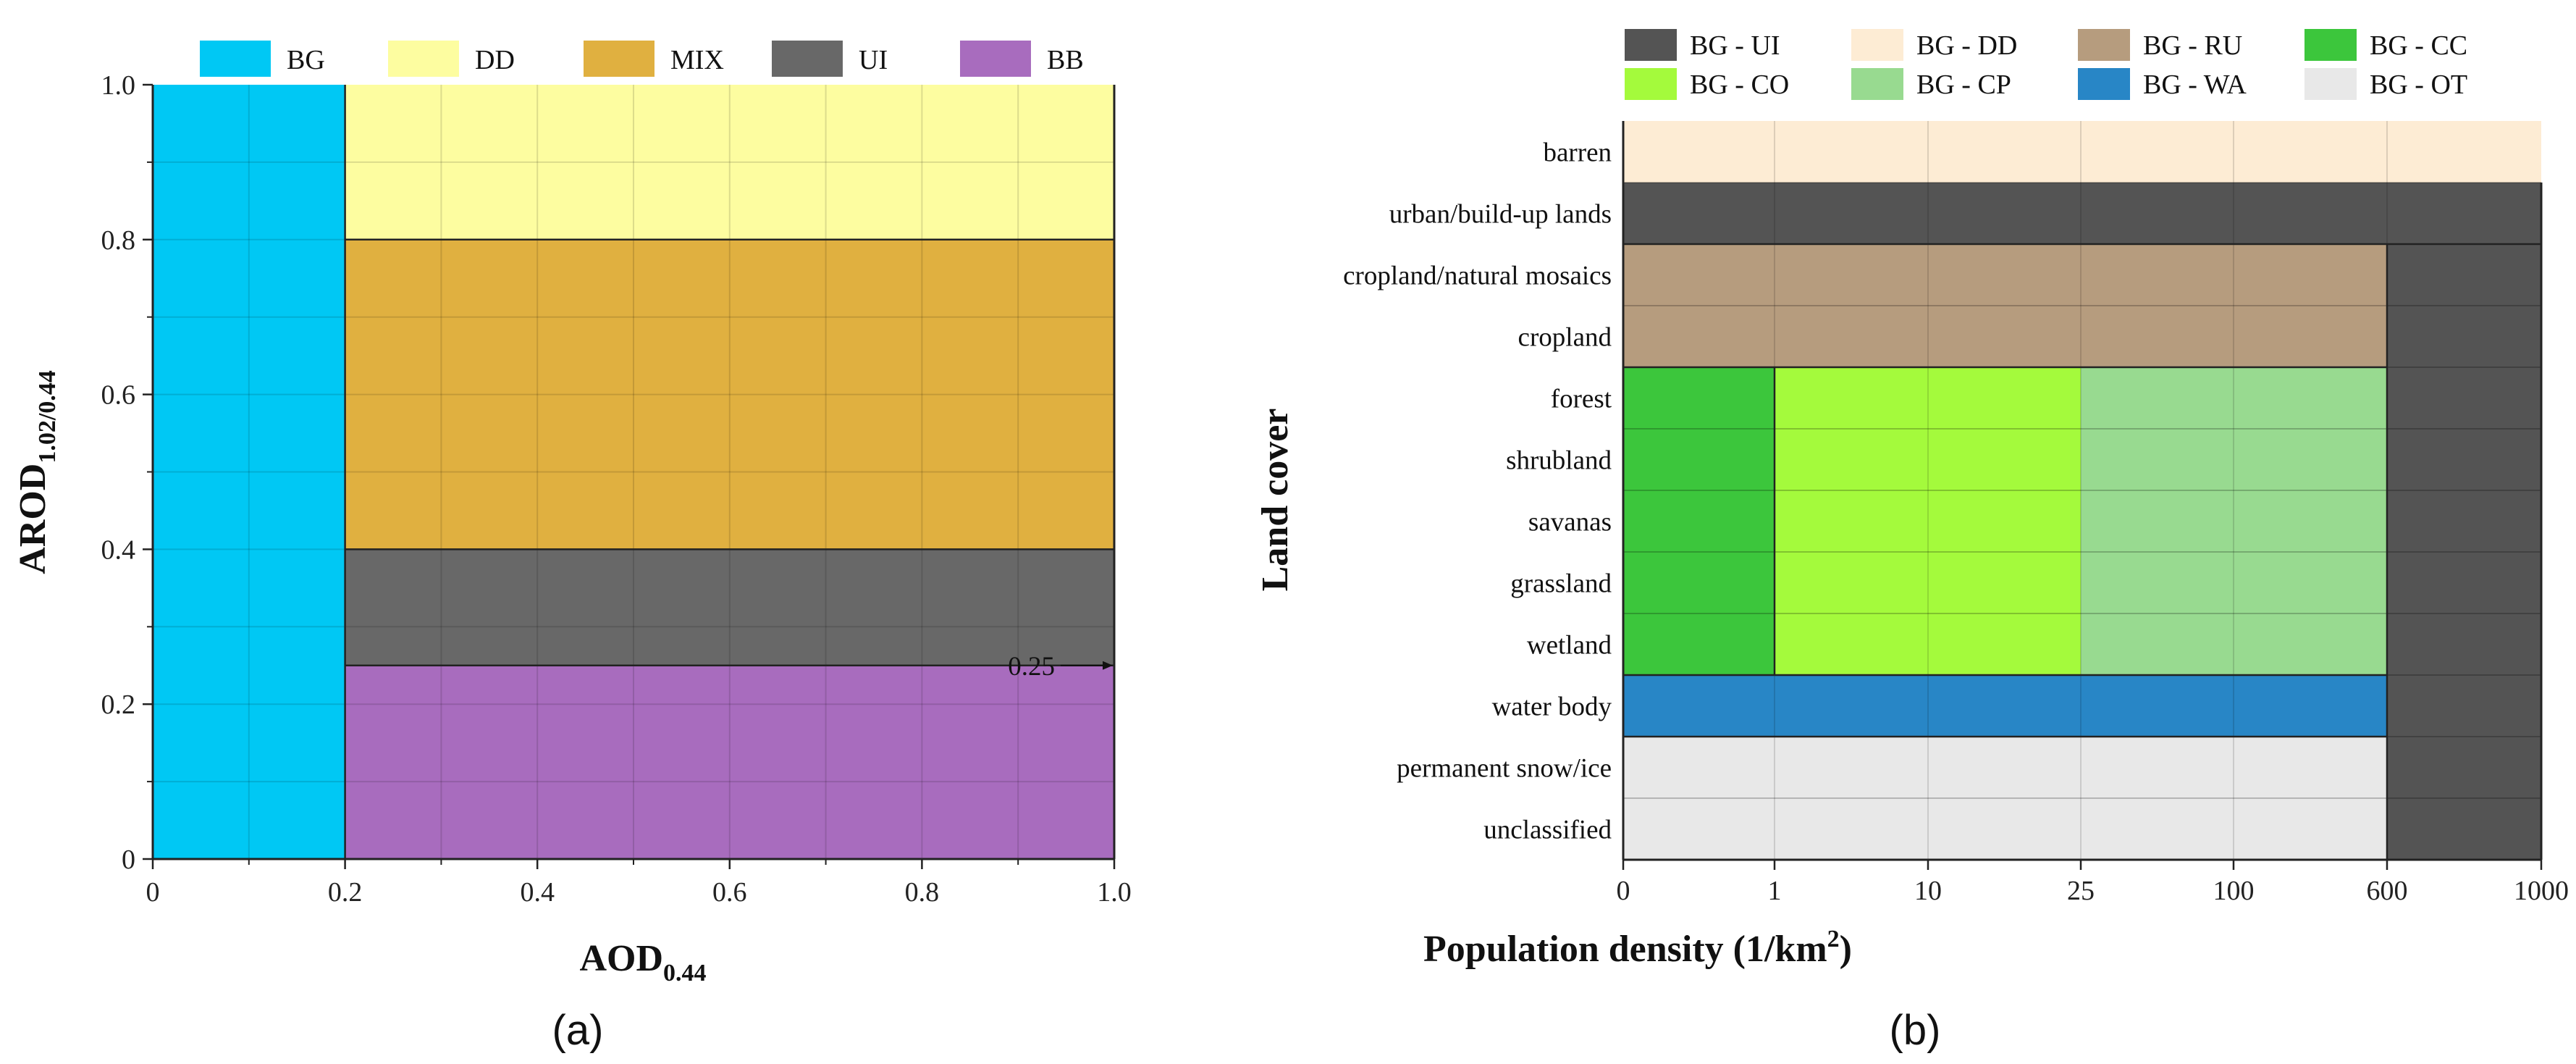 This screenshot has height=1064, width=2576. Describe the element at coordinates (1569, 646) in the screenshot. I see `row-label: wetland` at that location.